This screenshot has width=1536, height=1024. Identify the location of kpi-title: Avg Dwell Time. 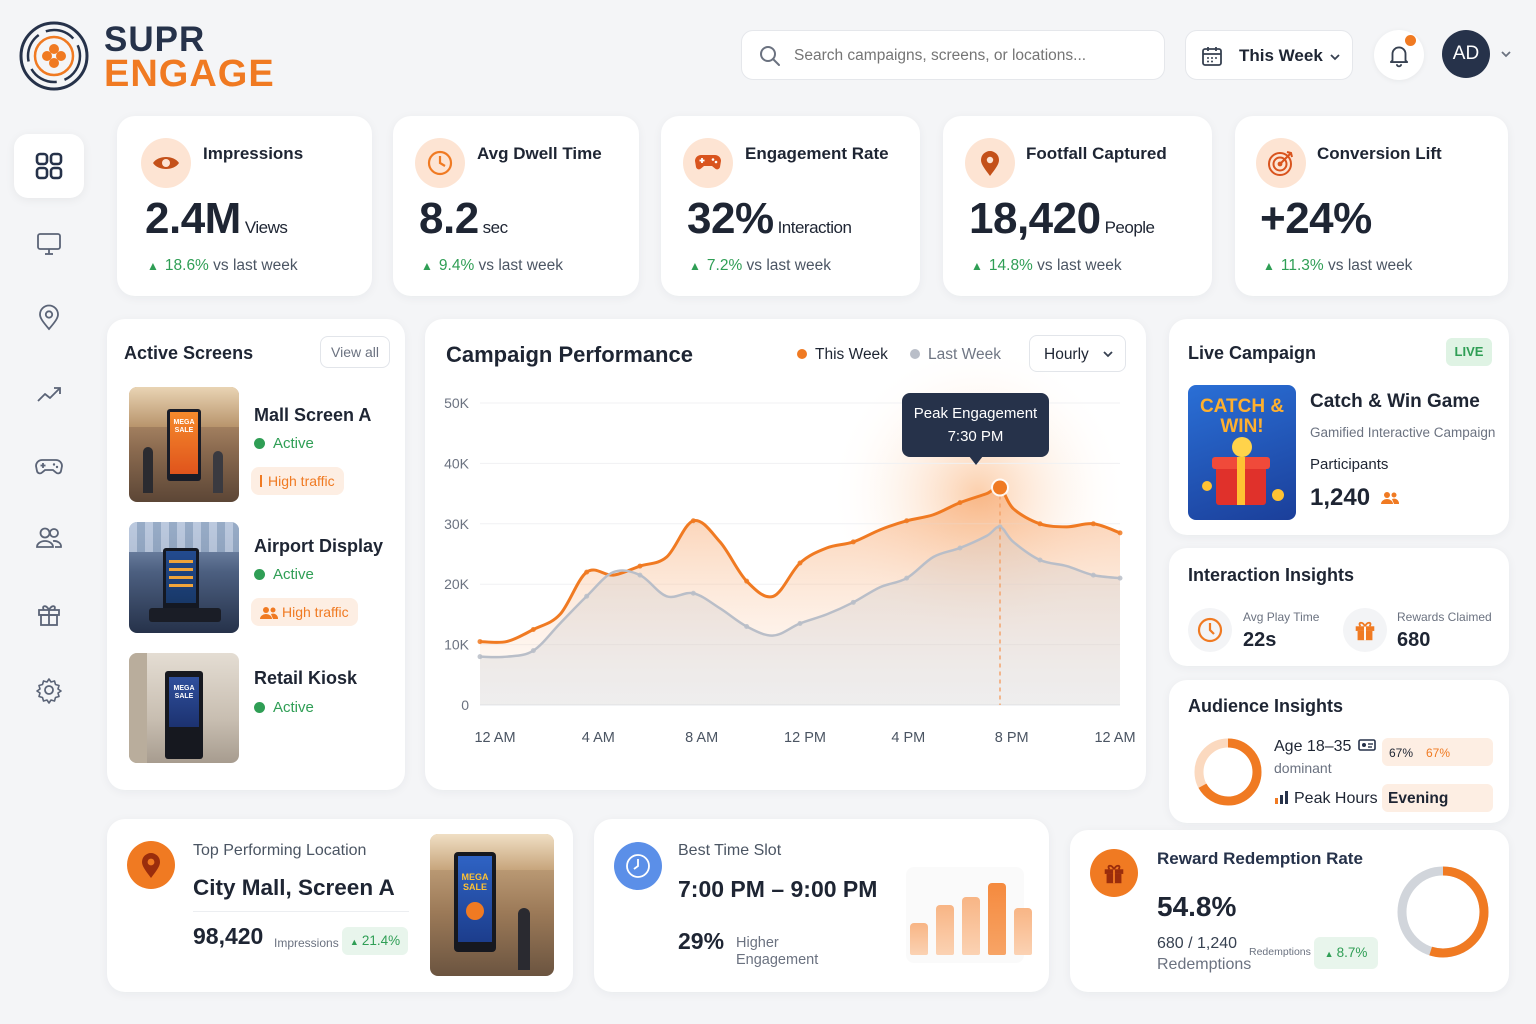
(539, 153).